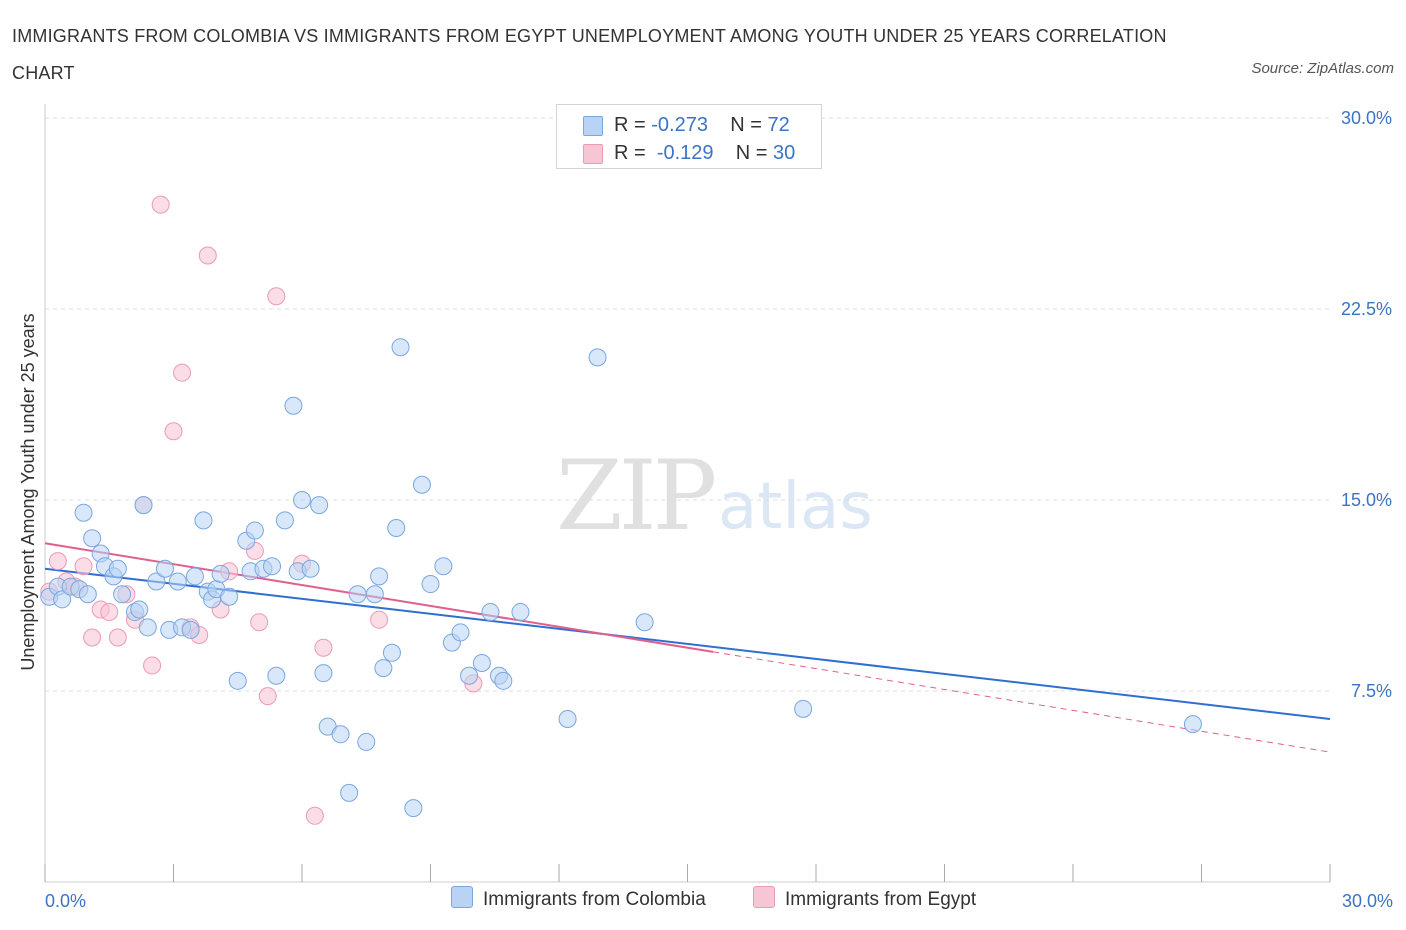 This screenshot has height=930, width=1406. Describe the element at coordinates (795, 507) in the screenshot. I see `watermark-atlas: atlas` at that location.